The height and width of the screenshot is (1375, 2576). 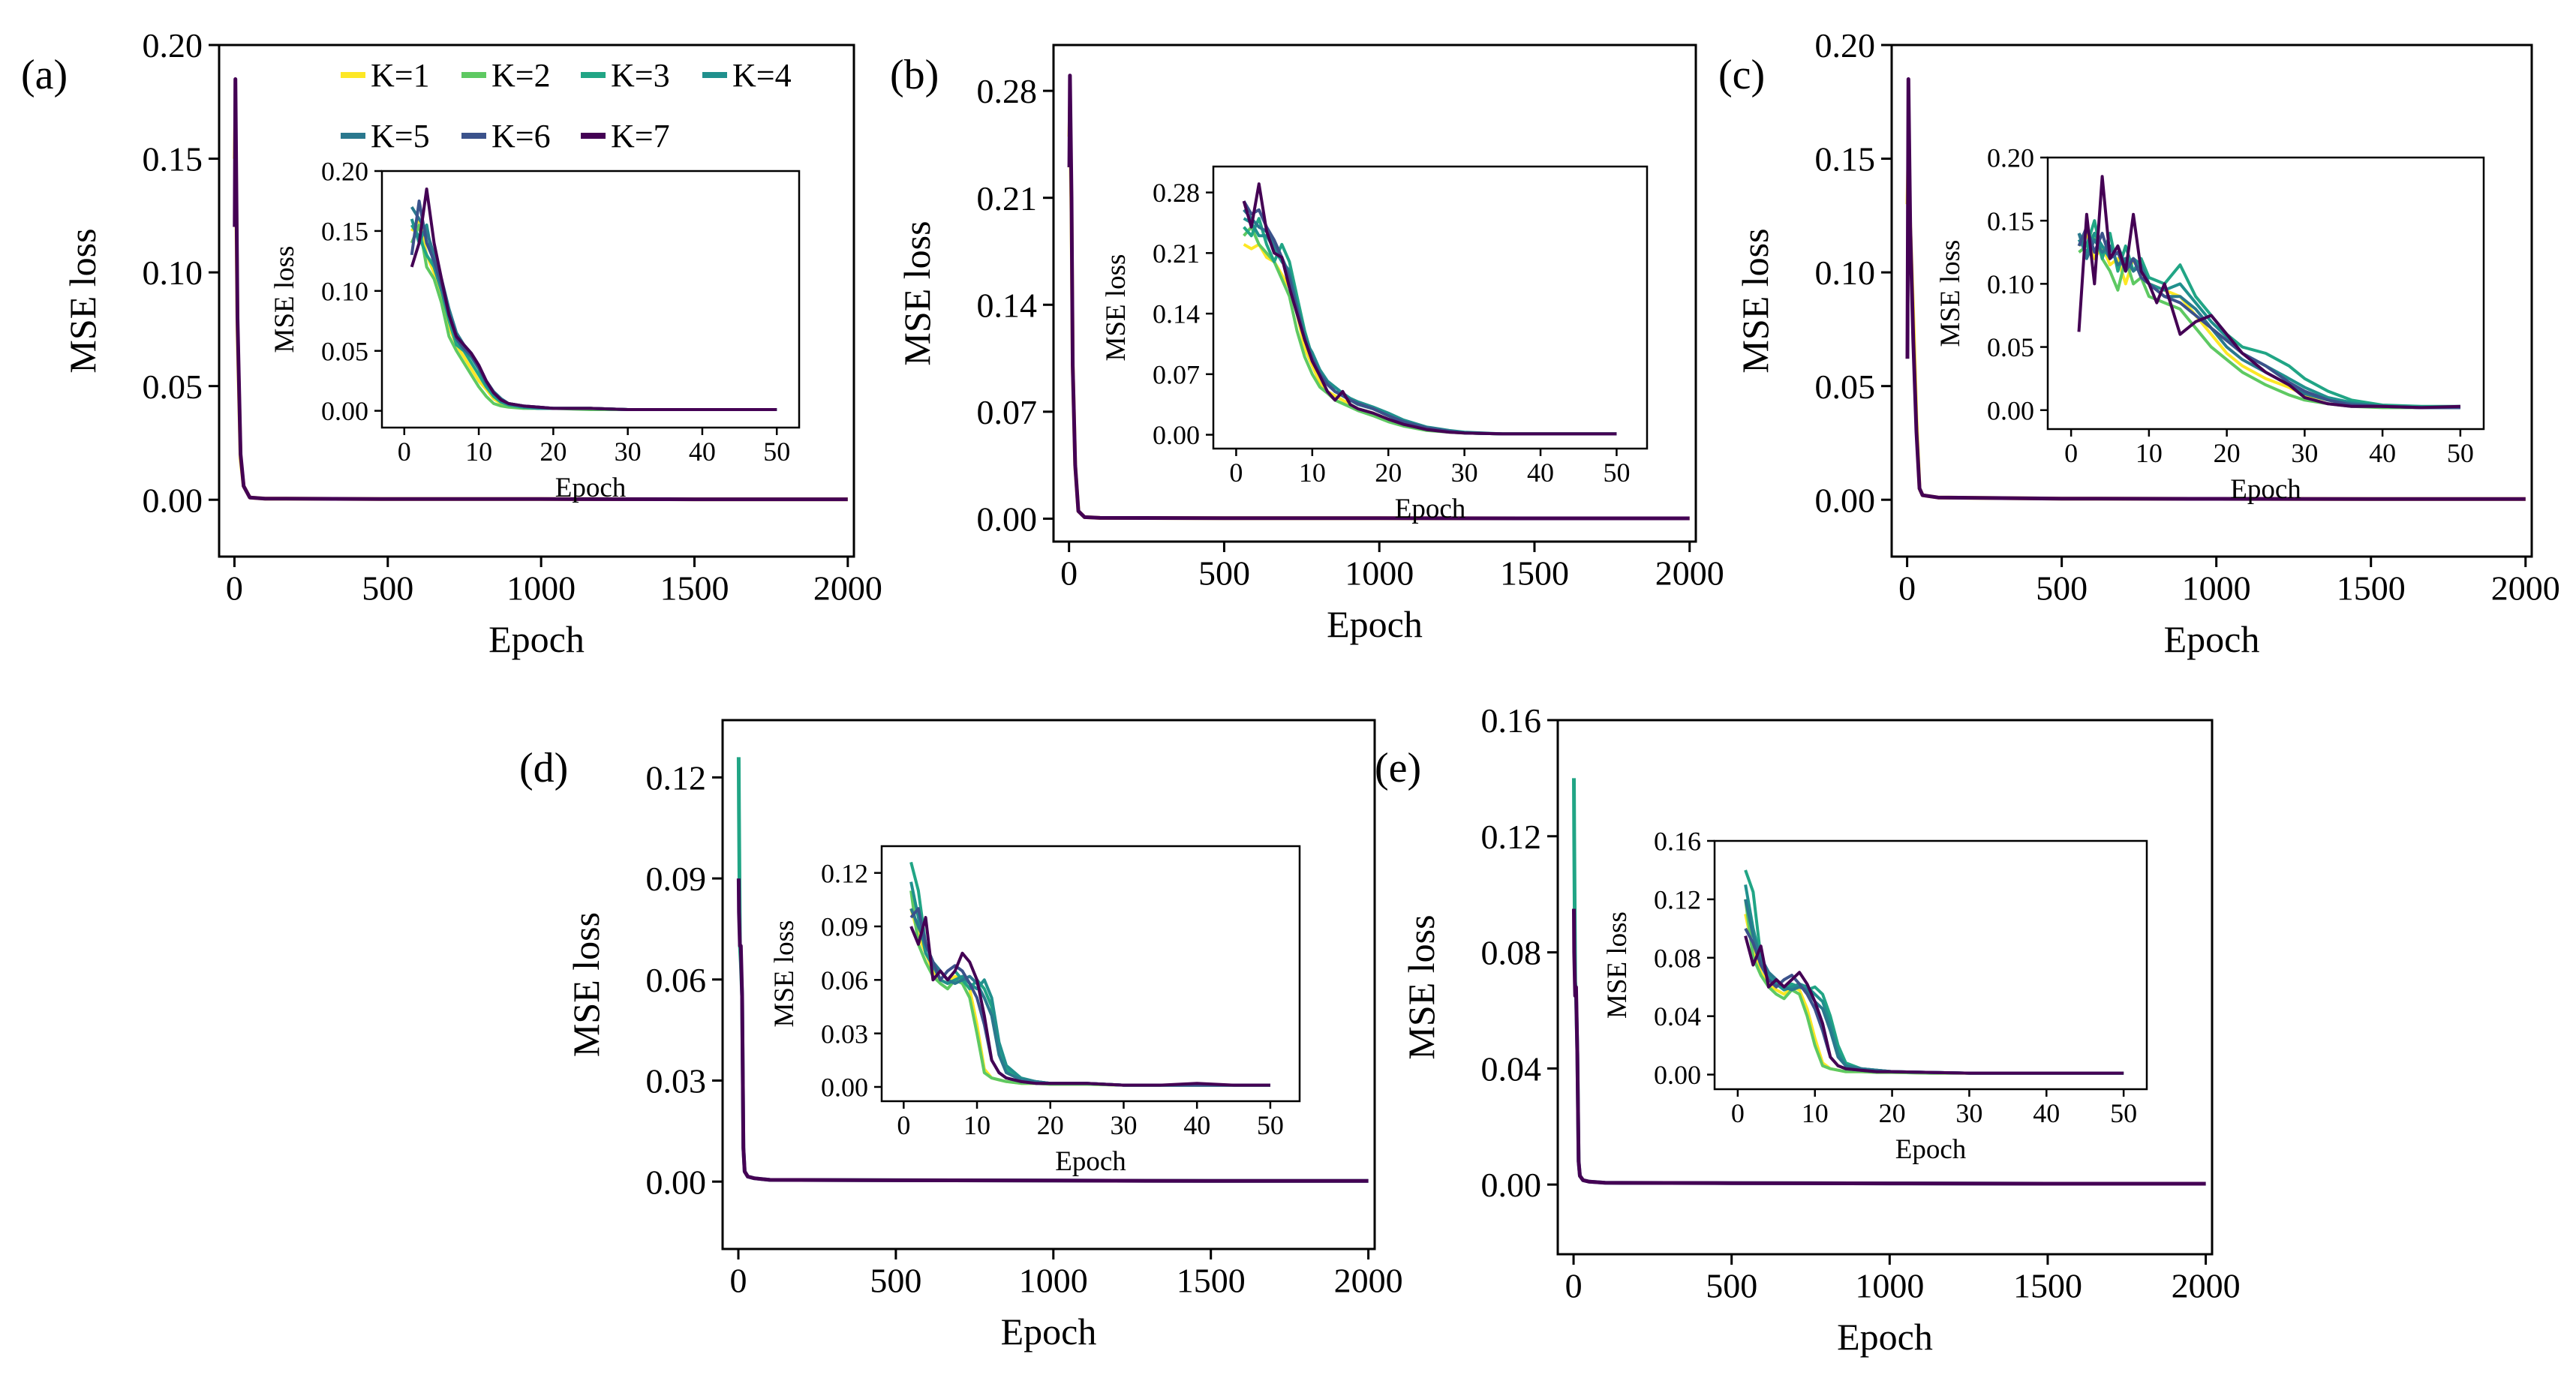 What do you see at coordinates (173, 45) in the screenshot?
I see `y-tick-label: 0.20` at bounding box center [173, 45].